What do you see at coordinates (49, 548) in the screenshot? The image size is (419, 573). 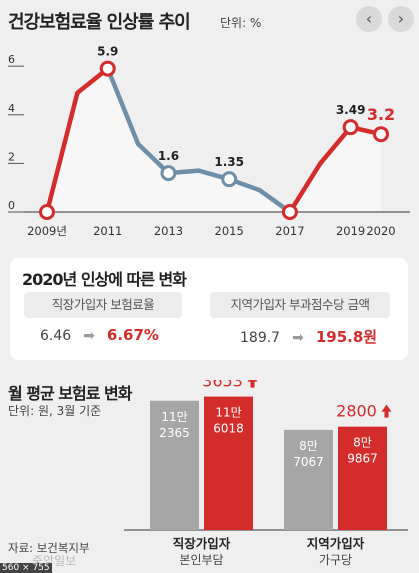 I see `source-label: 자료: 보건복지부` at bounding box center [49, 548].